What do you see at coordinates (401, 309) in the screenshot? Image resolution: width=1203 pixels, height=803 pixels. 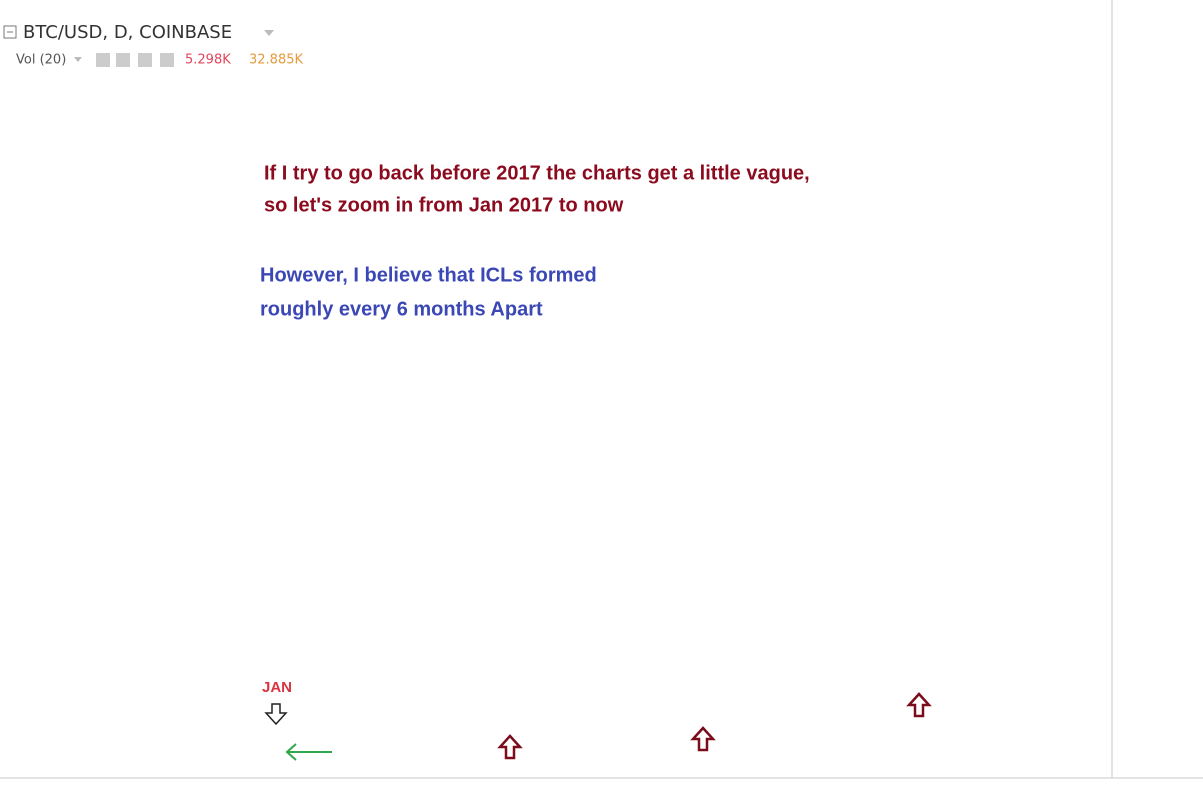 I see `annotation: roughly every 6 months Apart` at bounding box center [401, 309].